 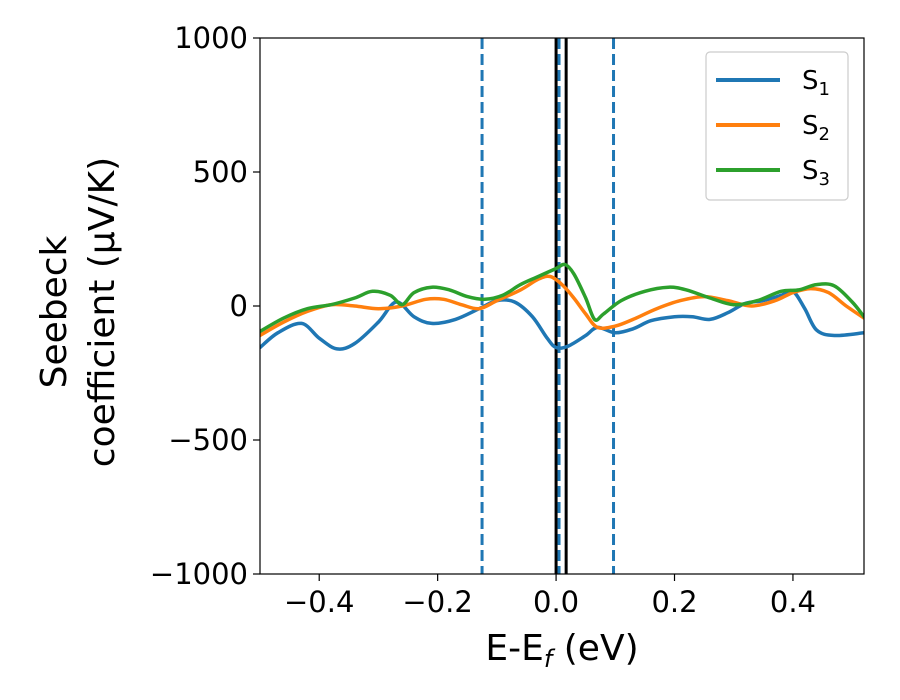 What do you see at coordinates (561, 650) in the screenshot?
I see `x-axis-title: E-Ef (eV)` at bounding box center [561, 650].